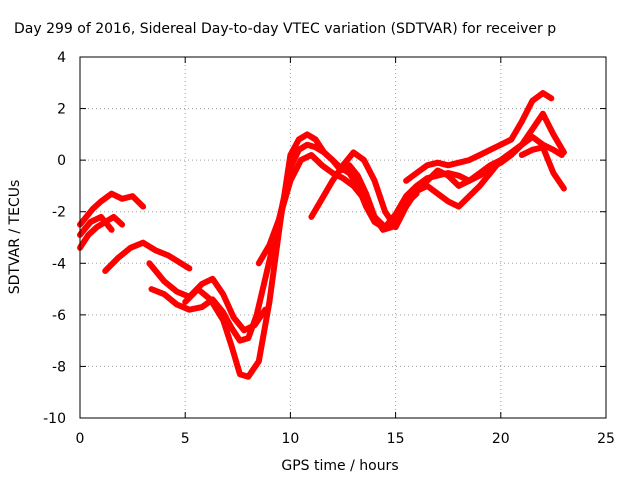 This screenshot has width=640, height=480. Describe the element at coordinates (339, 466) in the screenshot. I see `x-axis-label: GPS time / hours` at that location.